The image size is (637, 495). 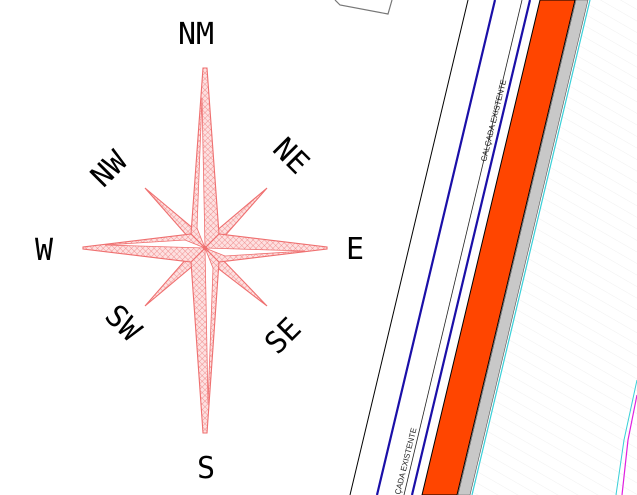 I want to click on parcel-edge-magenta, so click(x=629, y=444).